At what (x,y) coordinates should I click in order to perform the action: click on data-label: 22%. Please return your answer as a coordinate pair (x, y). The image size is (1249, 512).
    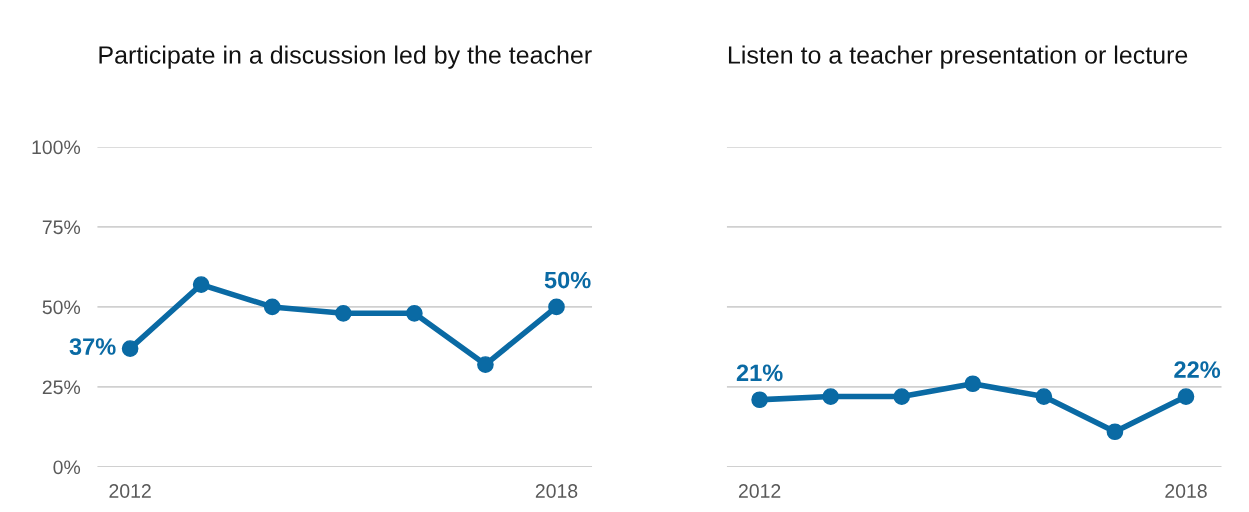
    Looking at the image, I should click on (1197, 369).